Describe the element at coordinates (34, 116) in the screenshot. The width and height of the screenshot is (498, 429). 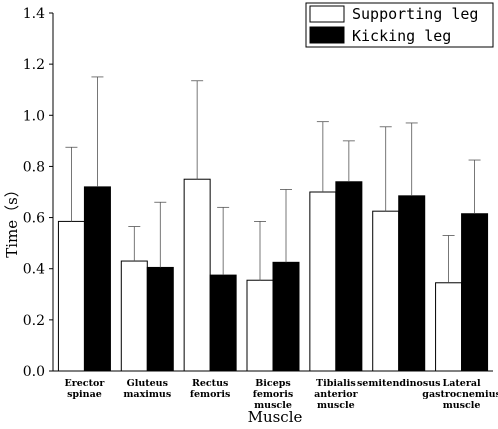
I see `y-tick-label: 1.0` at that location.